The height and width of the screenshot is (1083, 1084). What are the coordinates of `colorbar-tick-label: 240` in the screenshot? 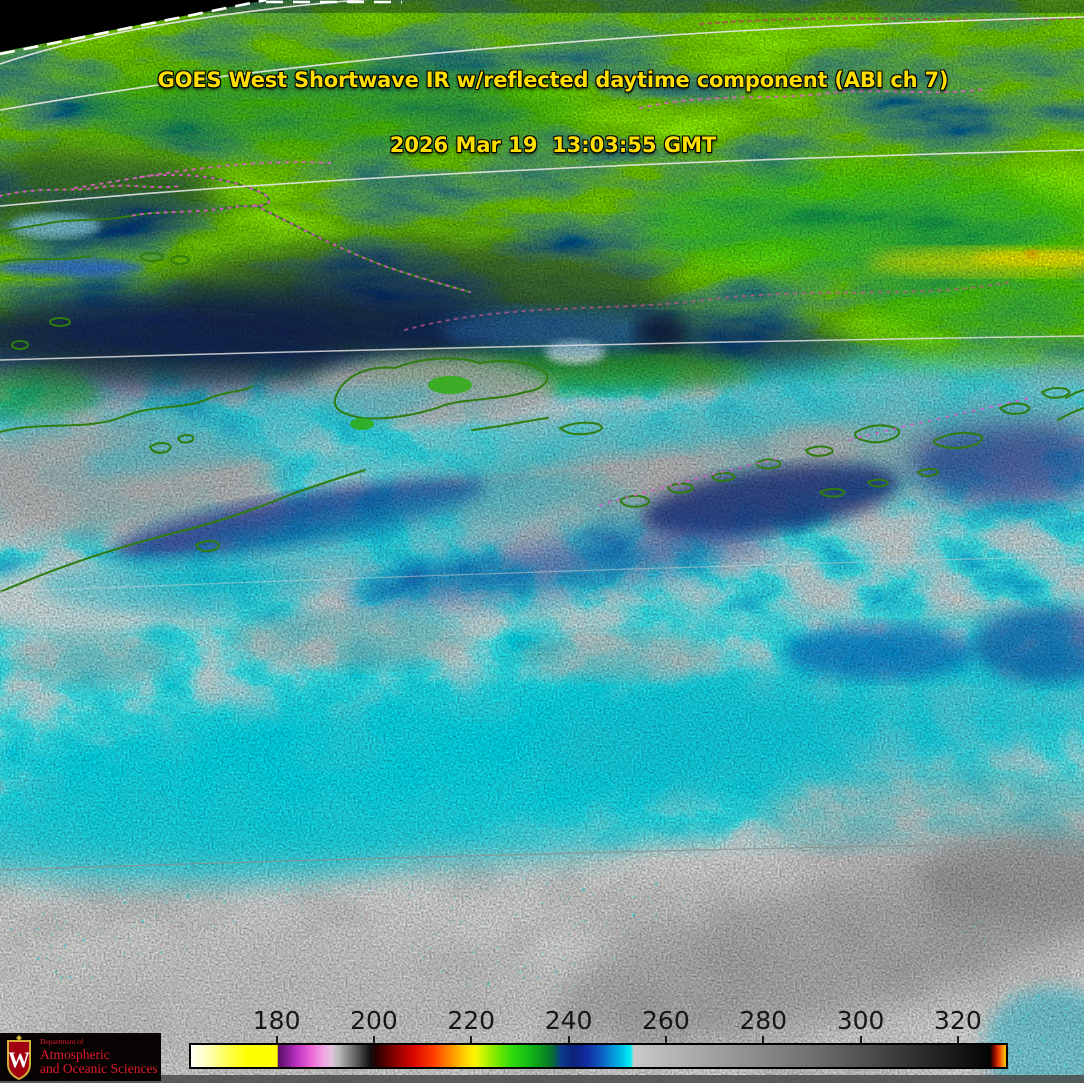 It's located at (568, 1020).